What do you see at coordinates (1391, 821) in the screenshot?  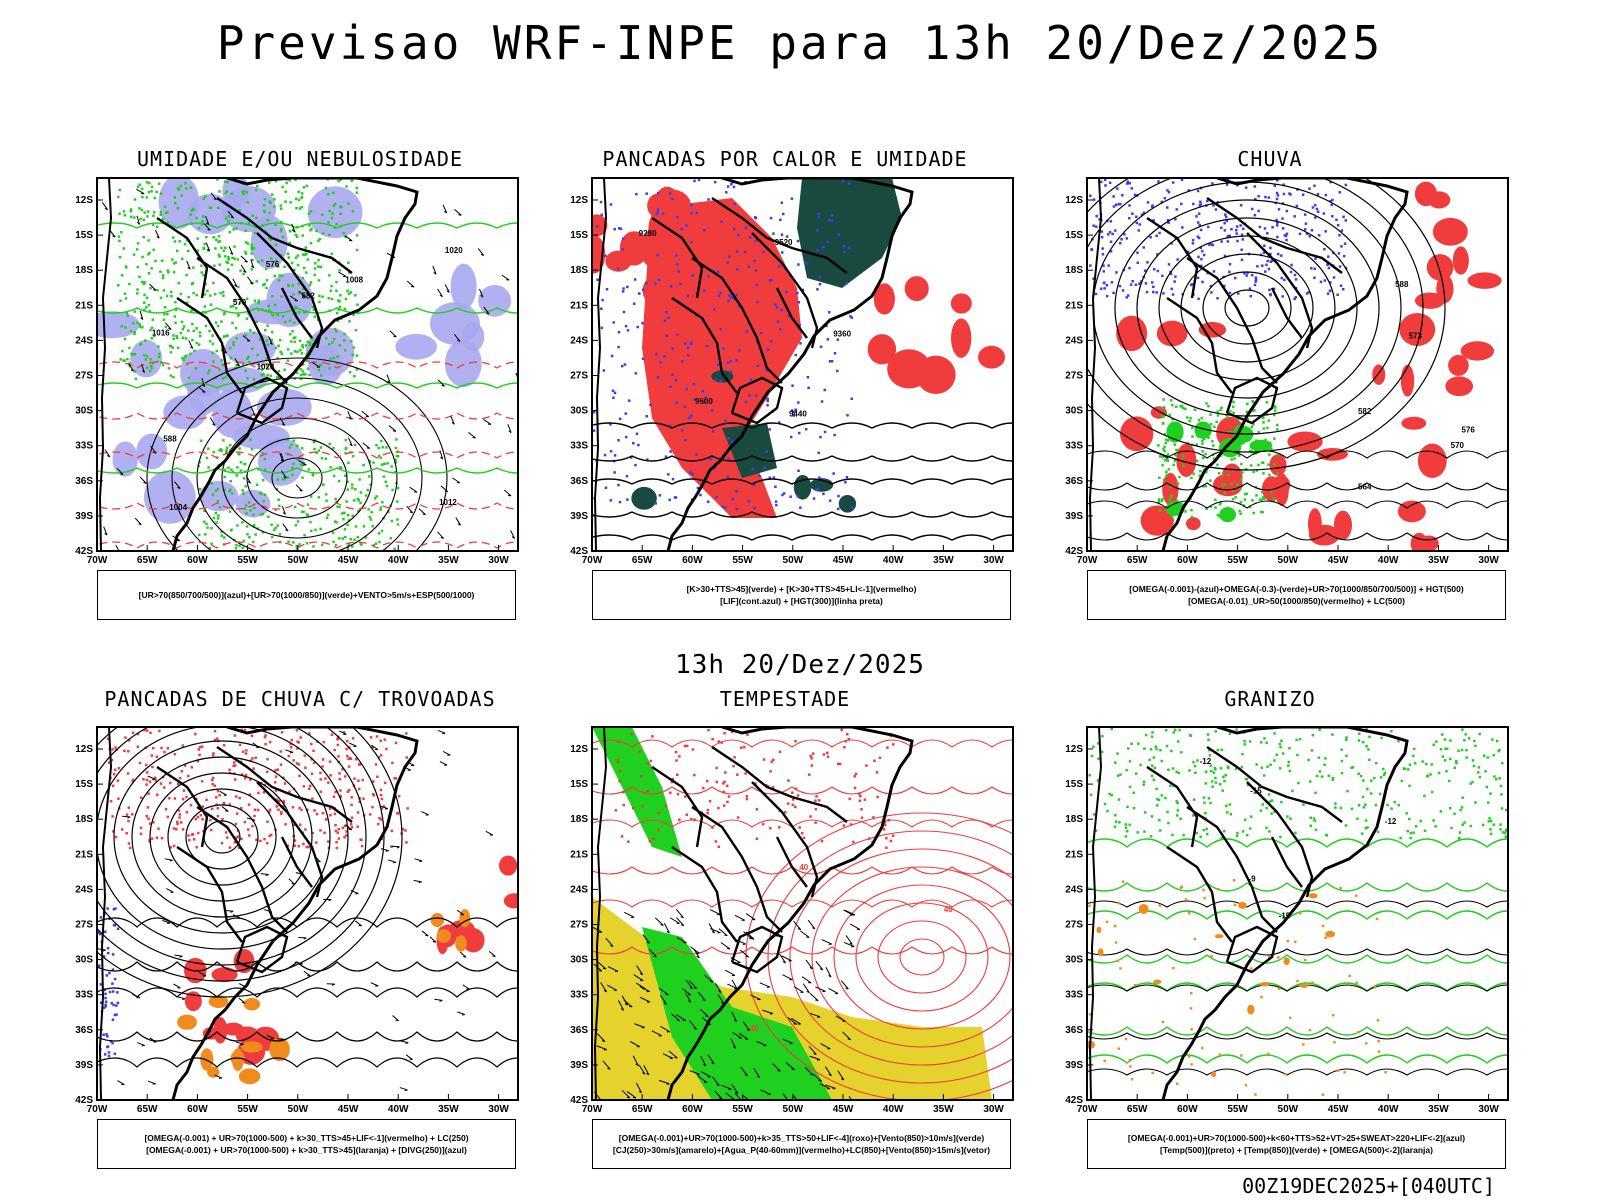 I see `contour-label: -12` at bounding box center [1391, 821].